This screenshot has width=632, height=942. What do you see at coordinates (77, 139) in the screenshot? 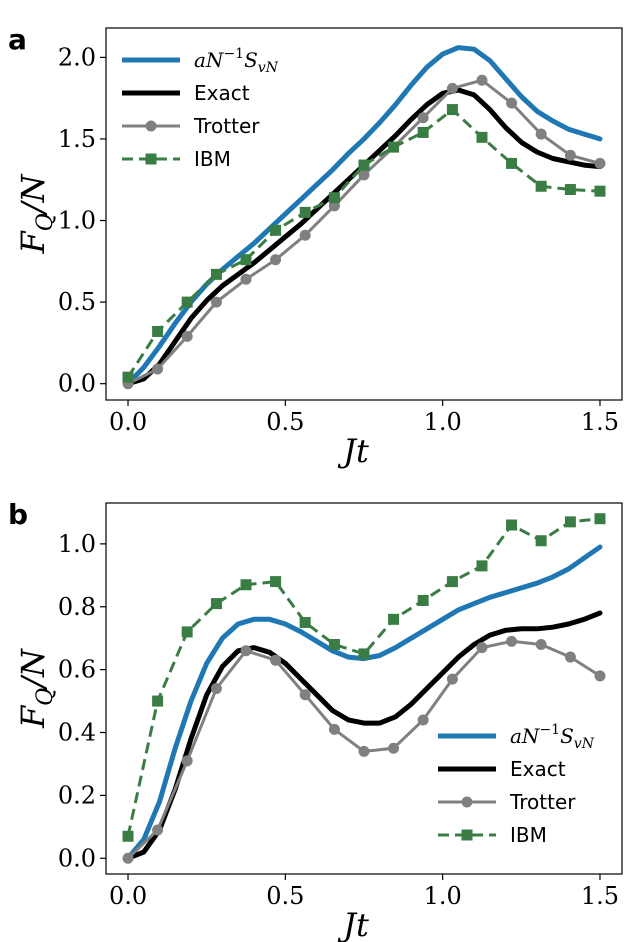
I see `y-tick-label: 1.5` at bounding box center [77, 139].